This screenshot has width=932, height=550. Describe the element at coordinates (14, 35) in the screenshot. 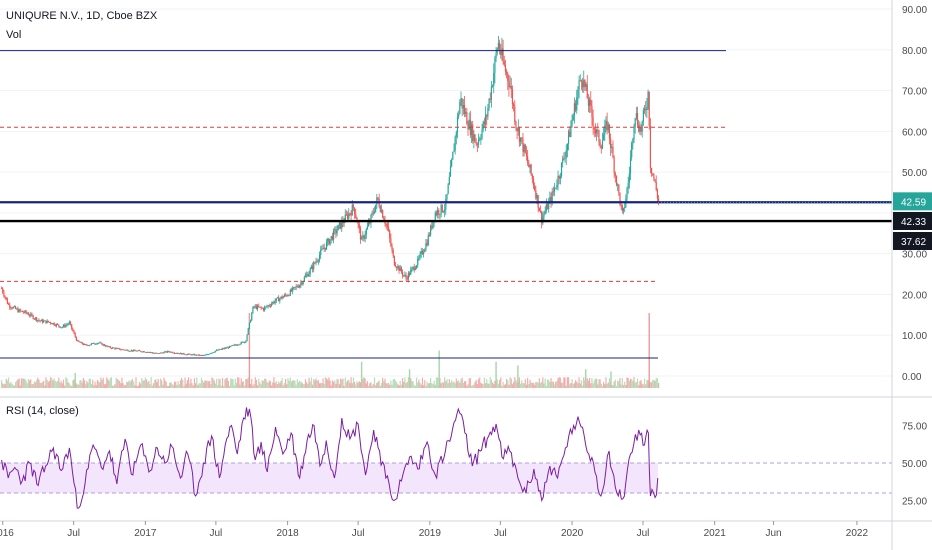

I see `volume-legend: Vol` at that location.